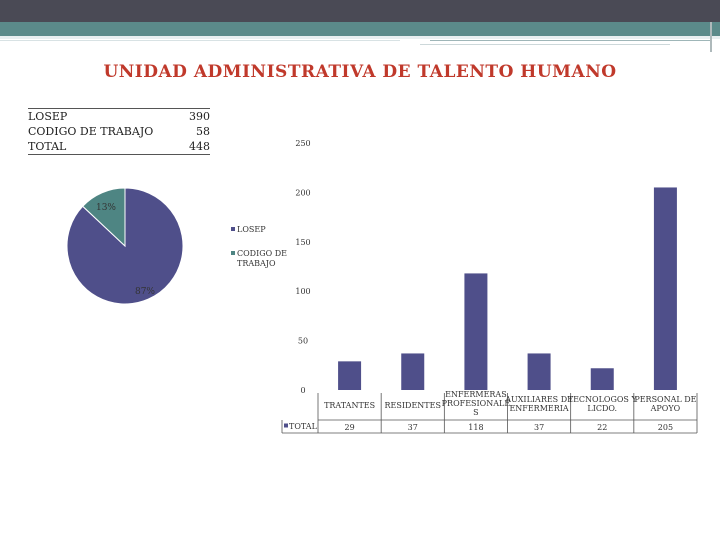  Describe the element at coordinates (360, 37) in the screenshot. I see `top-highlight` at that location.